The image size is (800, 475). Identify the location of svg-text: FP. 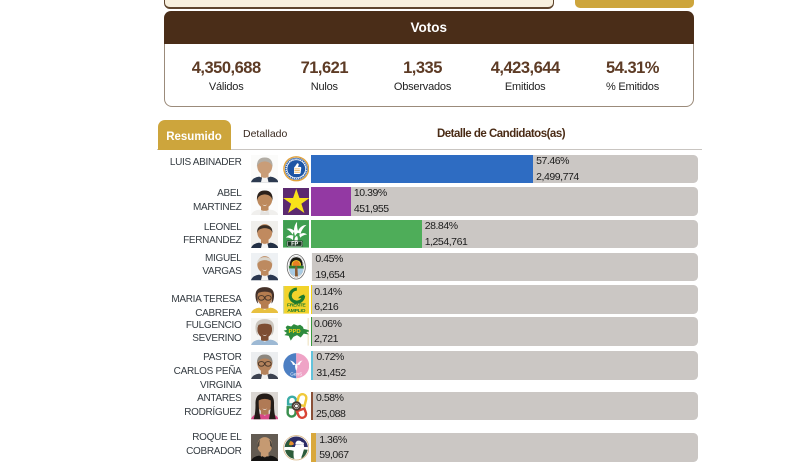
(295, 245).